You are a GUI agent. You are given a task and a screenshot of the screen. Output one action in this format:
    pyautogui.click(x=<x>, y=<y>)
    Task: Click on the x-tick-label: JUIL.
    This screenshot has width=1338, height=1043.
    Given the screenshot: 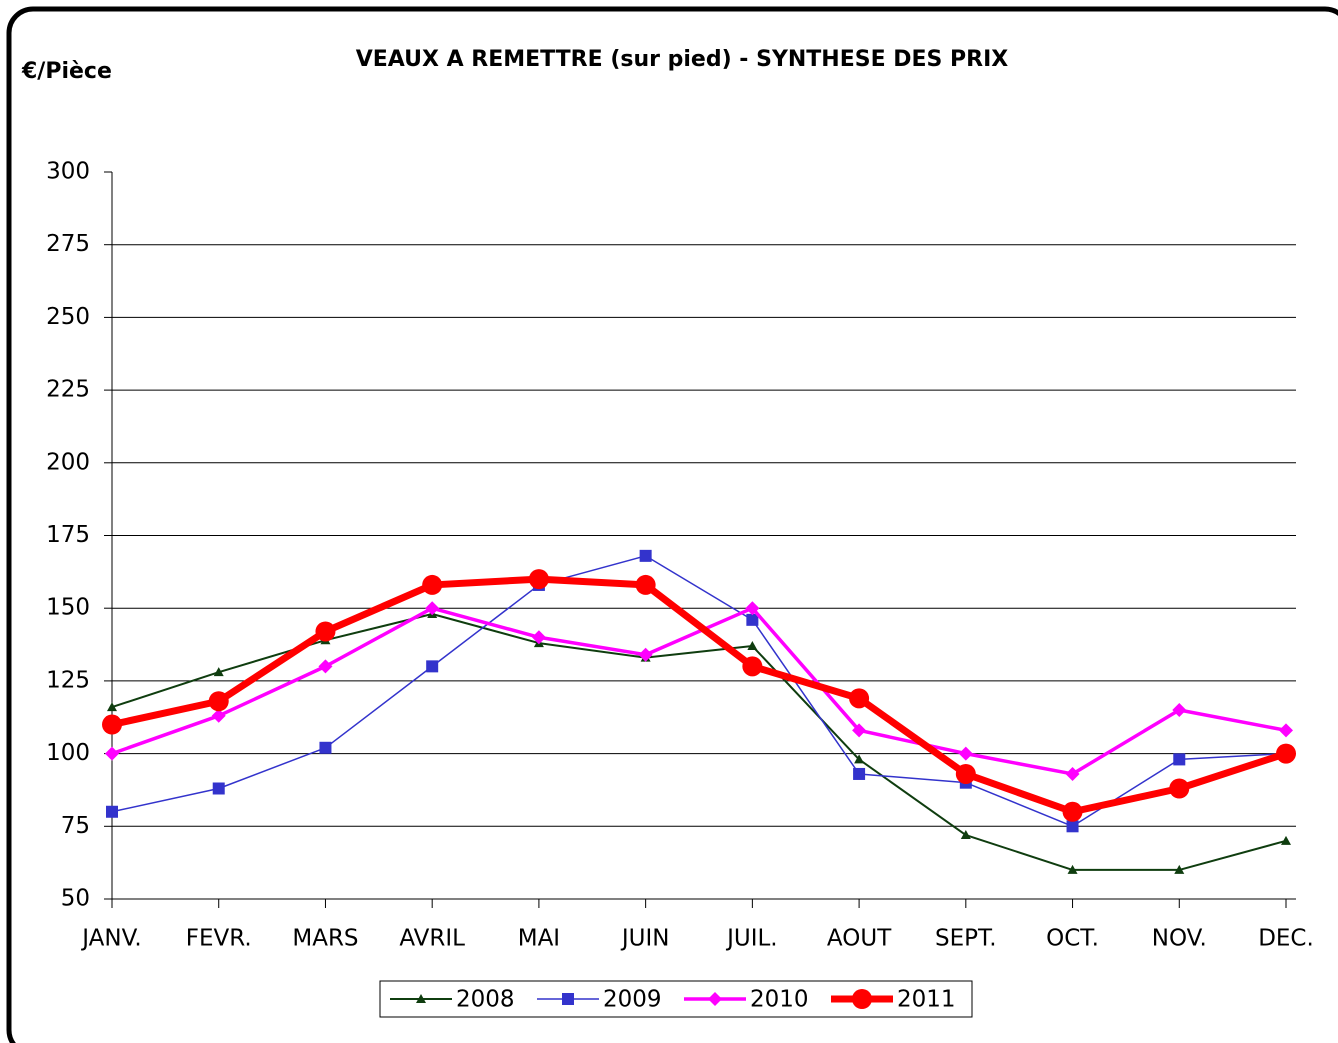 What is the action you would take?
    pyautogui.click(x=751, y=939)
    